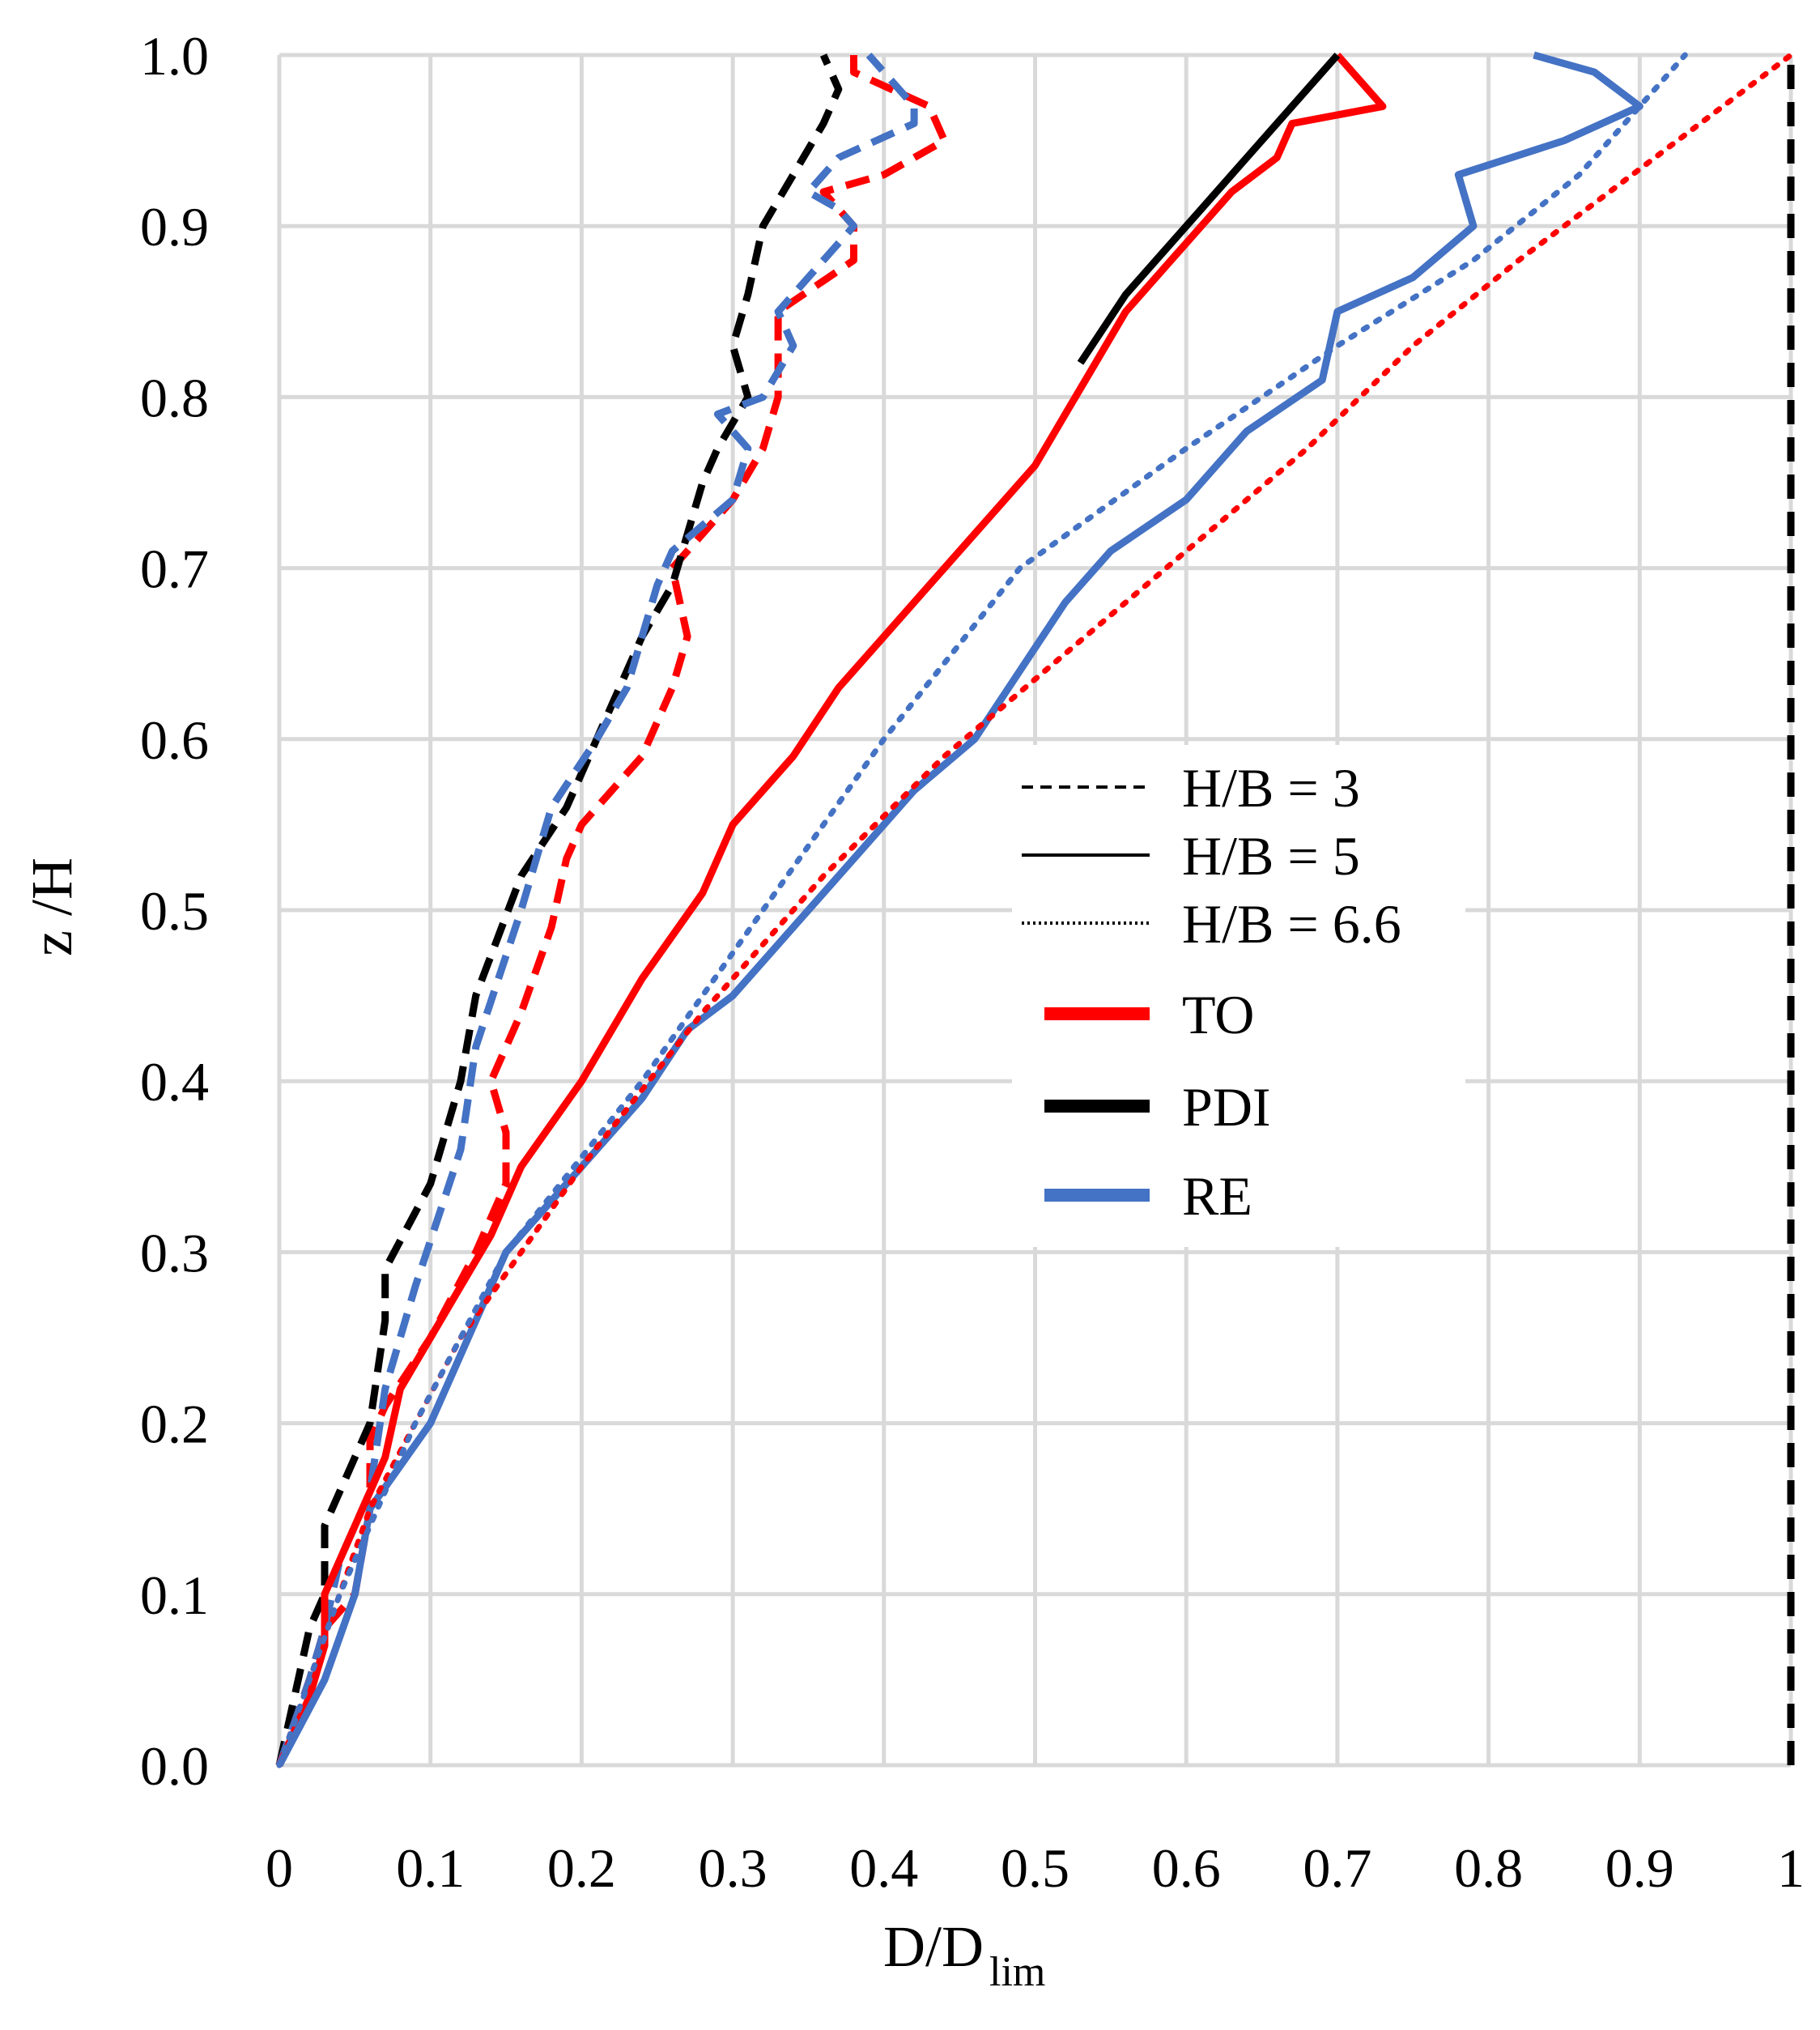  I want to click on y-tick-label: 0.3, so click(174, 1252).